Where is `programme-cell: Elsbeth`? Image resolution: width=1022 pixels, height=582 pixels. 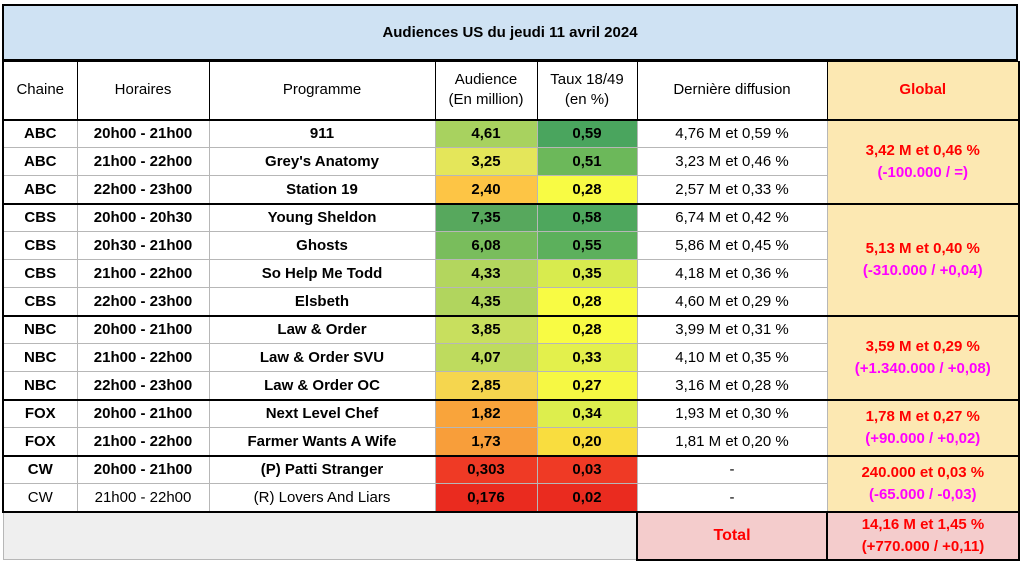
programme-cell: Elsbeth is located at coordinates (322, 301).